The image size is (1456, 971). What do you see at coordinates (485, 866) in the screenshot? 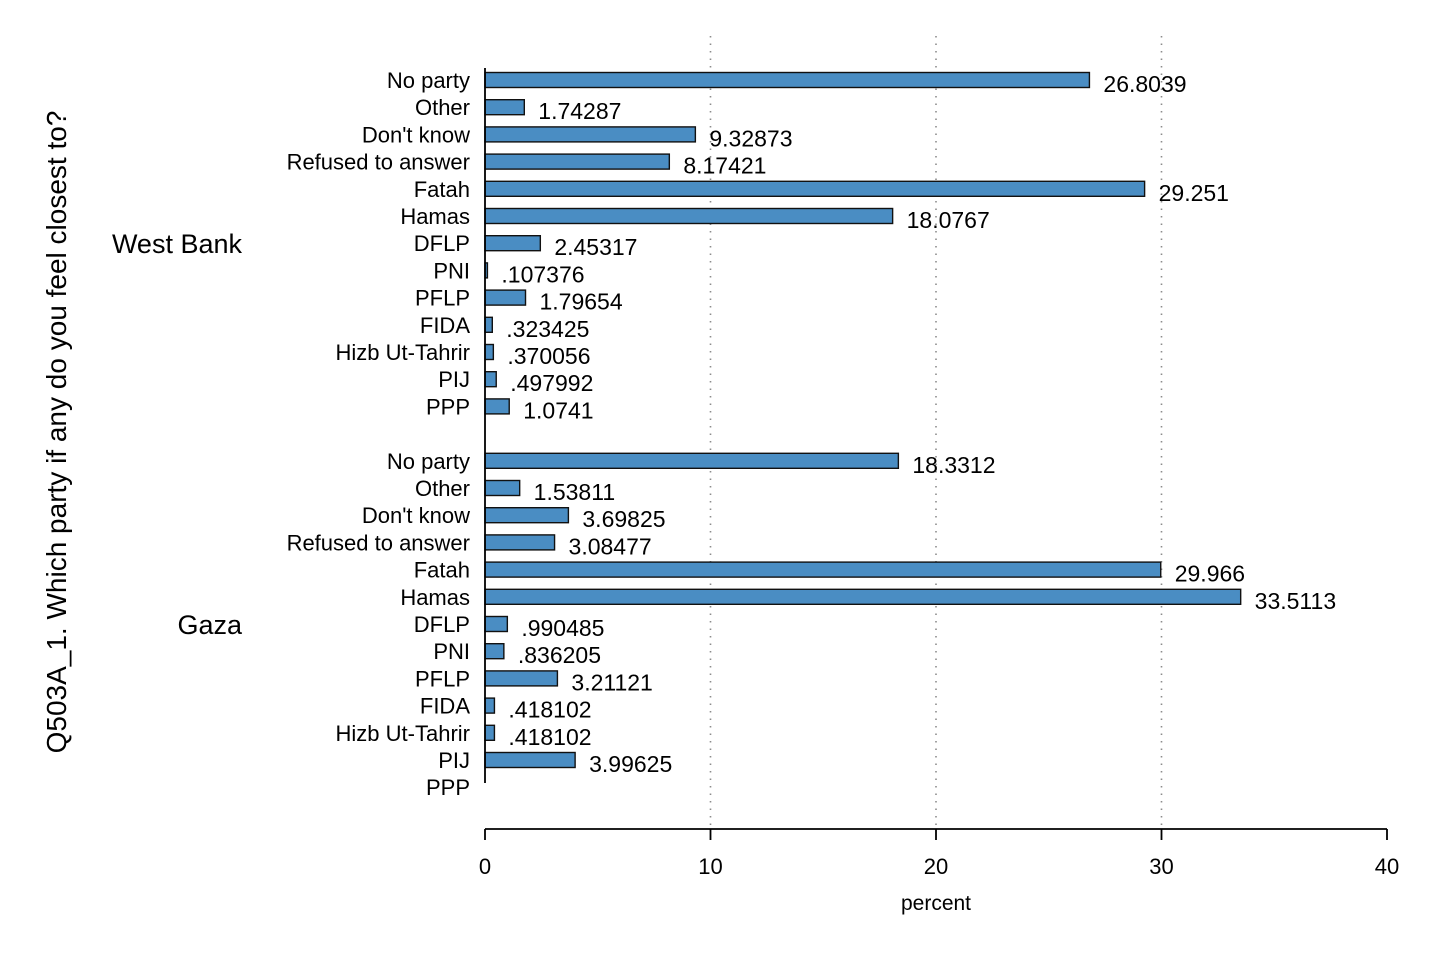
I see `x-tick-label: 0` at bounding box center [485, 866].